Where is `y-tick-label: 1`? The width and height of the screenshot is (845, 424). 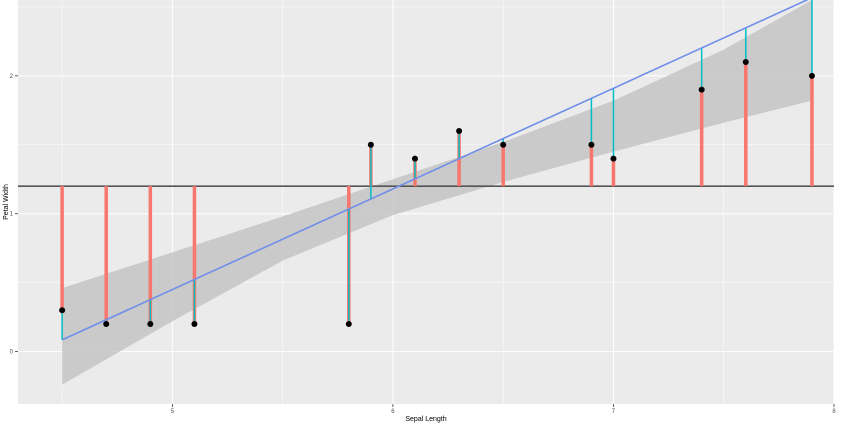 y-tick-label: 1 is located at coordinates (12, 215).